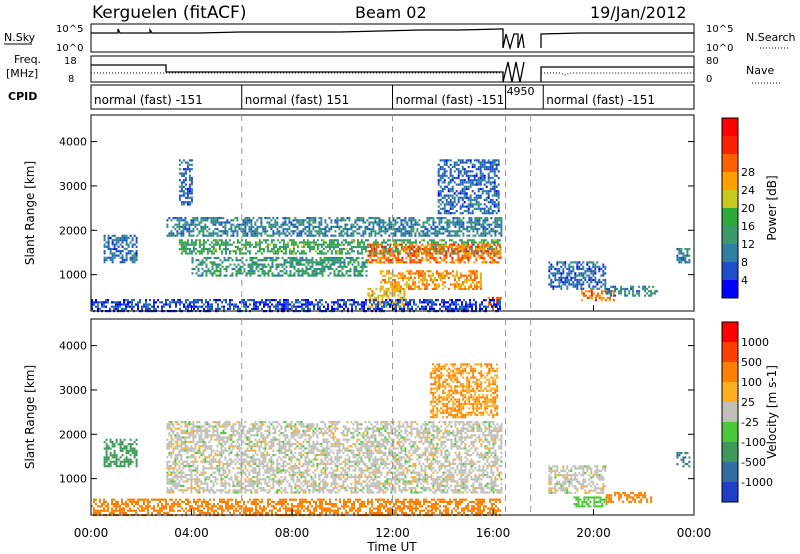 The height and width of the screenshot is (554, 800). I want to click on nsky-panel: N.Sky 10^5 10^0 10^5 10^0 N.Search, so click(400, 38).